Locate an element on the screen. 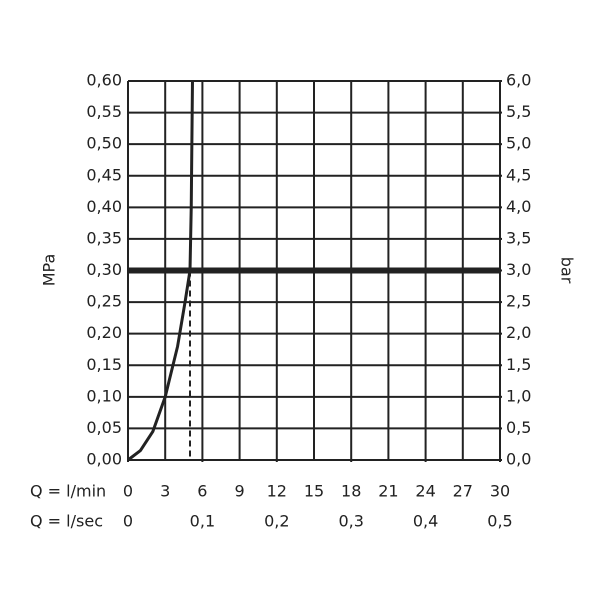  x-tick-label: 9 is located at coordinates (240, 491).